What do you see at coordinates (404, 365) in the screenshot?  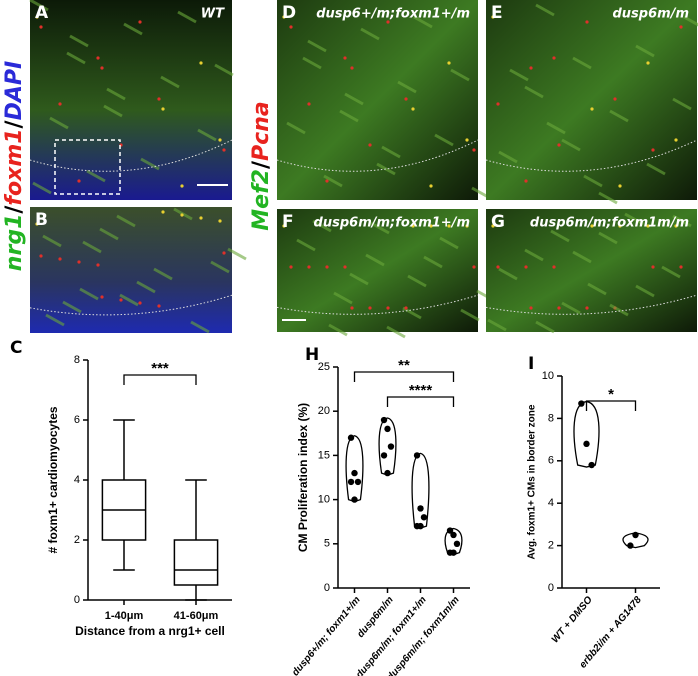 I see `significance: **` at bounding box center [404, 365].